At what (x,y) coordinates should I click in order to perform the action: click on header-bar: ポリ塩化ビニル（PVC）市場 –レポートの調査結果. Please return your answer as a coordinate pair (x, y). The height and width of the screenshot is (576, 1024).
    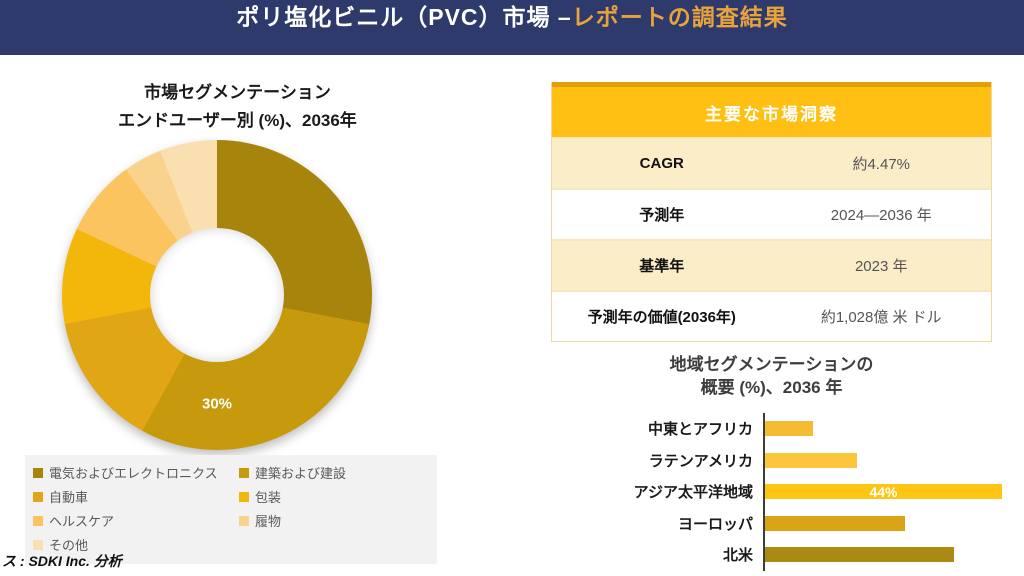
    Looking at the image, I should click on (512, 27).